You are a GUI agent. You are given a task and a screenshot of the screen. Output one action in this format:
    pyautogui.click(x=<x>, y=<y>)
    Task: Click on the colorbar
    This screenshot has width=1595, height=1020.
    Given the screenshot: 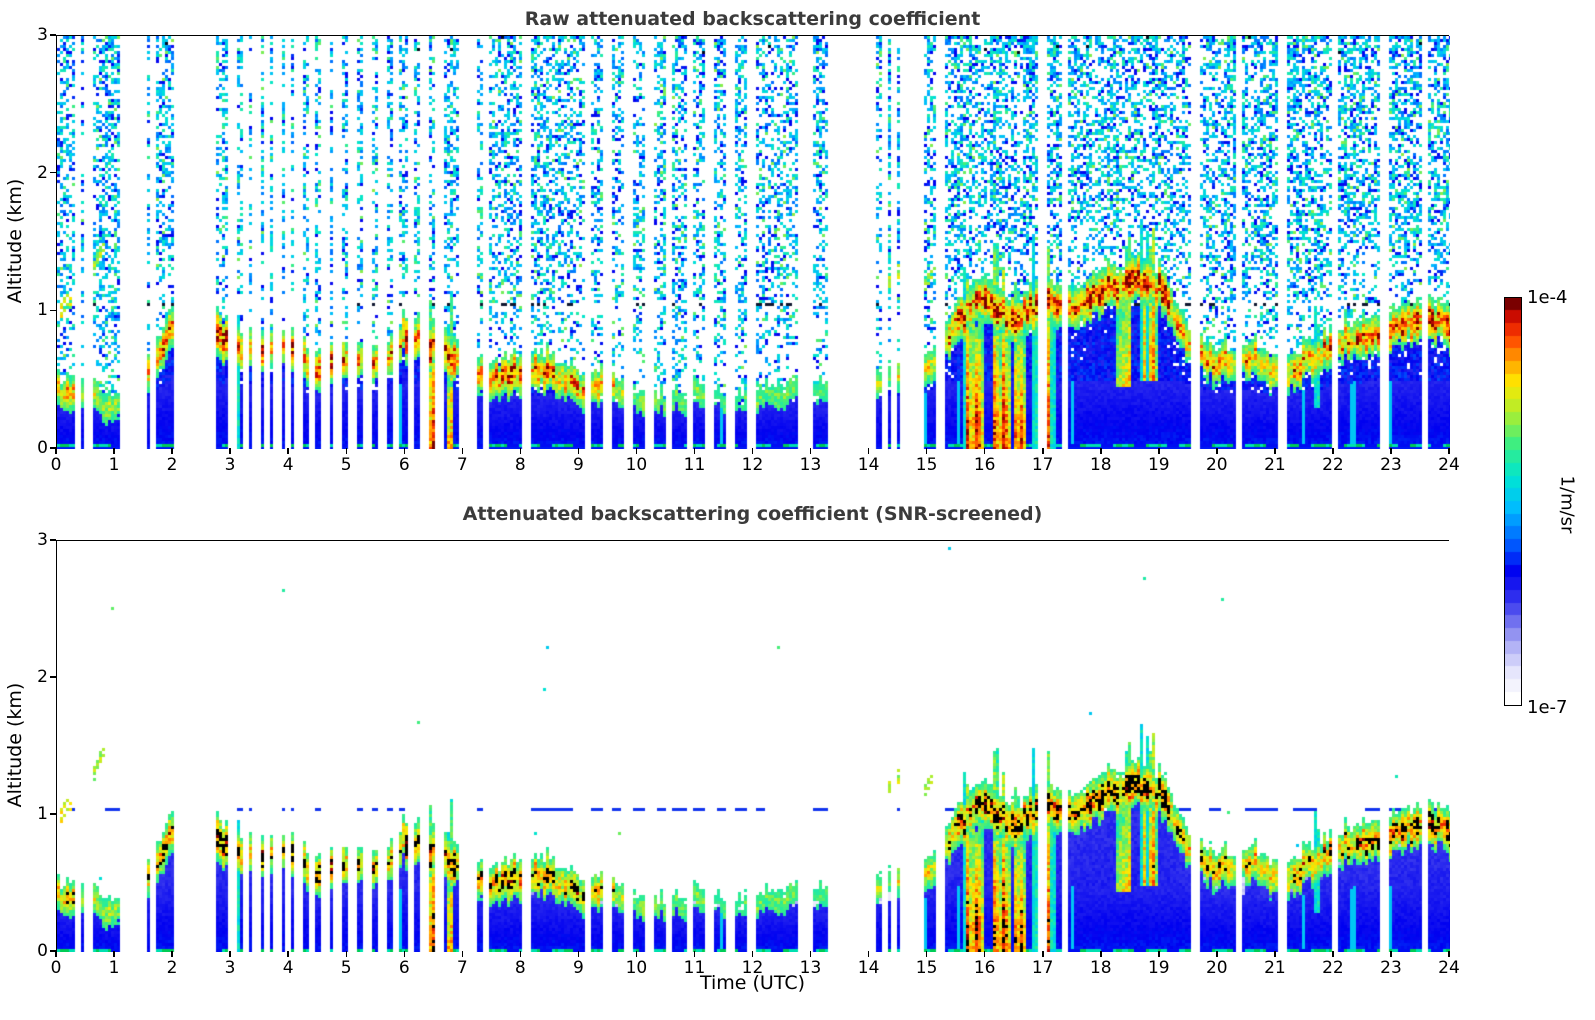 What is the action you would take?
    pyautogui.click(x=1513, y=501)
    